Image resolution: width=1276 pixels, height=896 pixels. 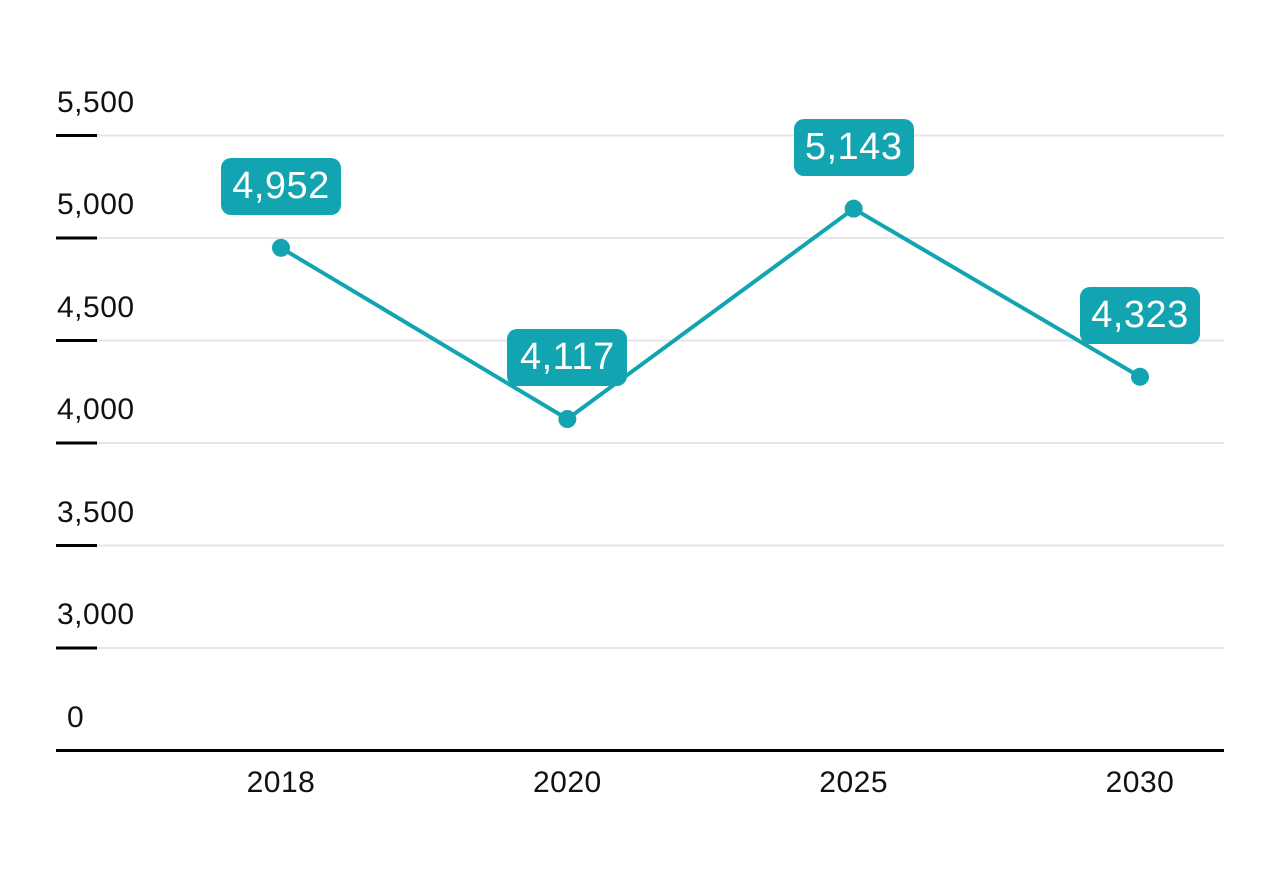 I want to click on y-axis-tick-label: 0, so click(x=76, y=717).